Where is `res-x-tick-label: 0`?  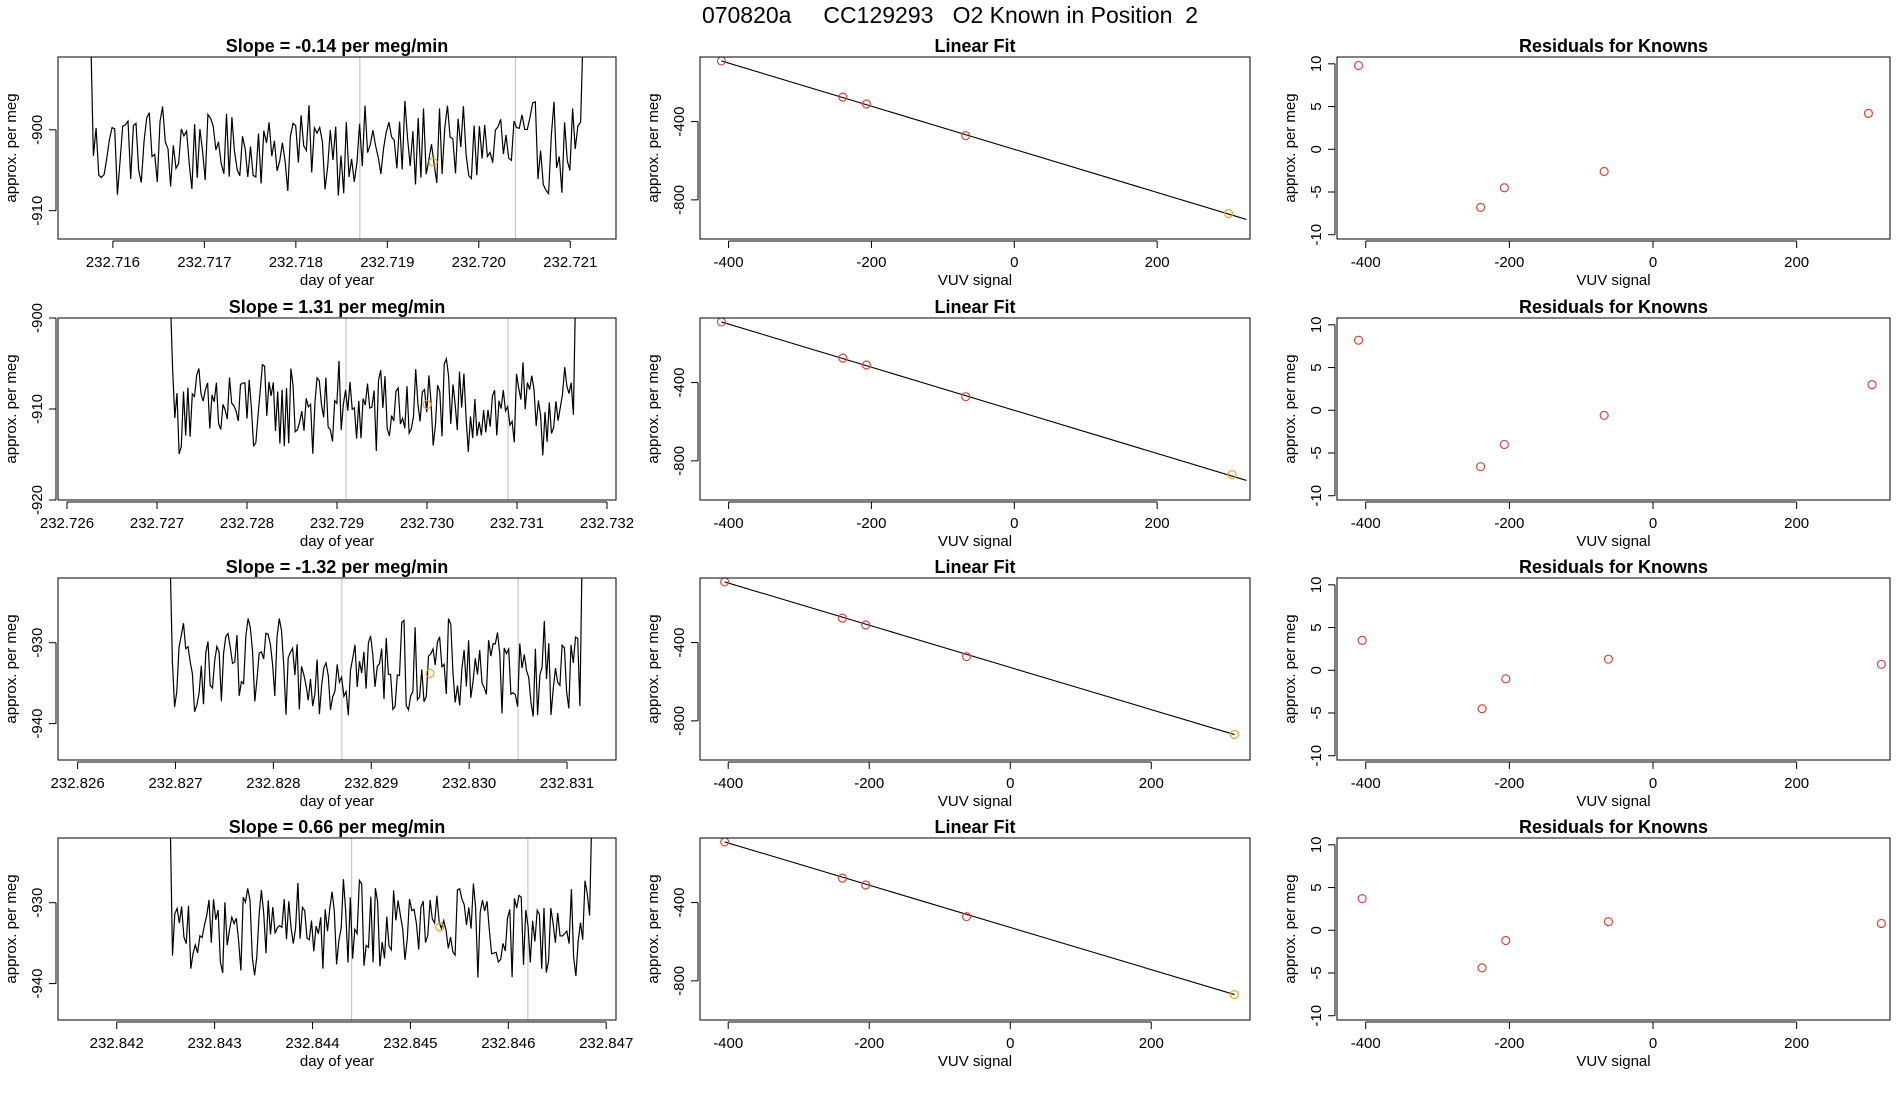
res-x-tick-label: 0 is located at coordinates (1653, 1043).